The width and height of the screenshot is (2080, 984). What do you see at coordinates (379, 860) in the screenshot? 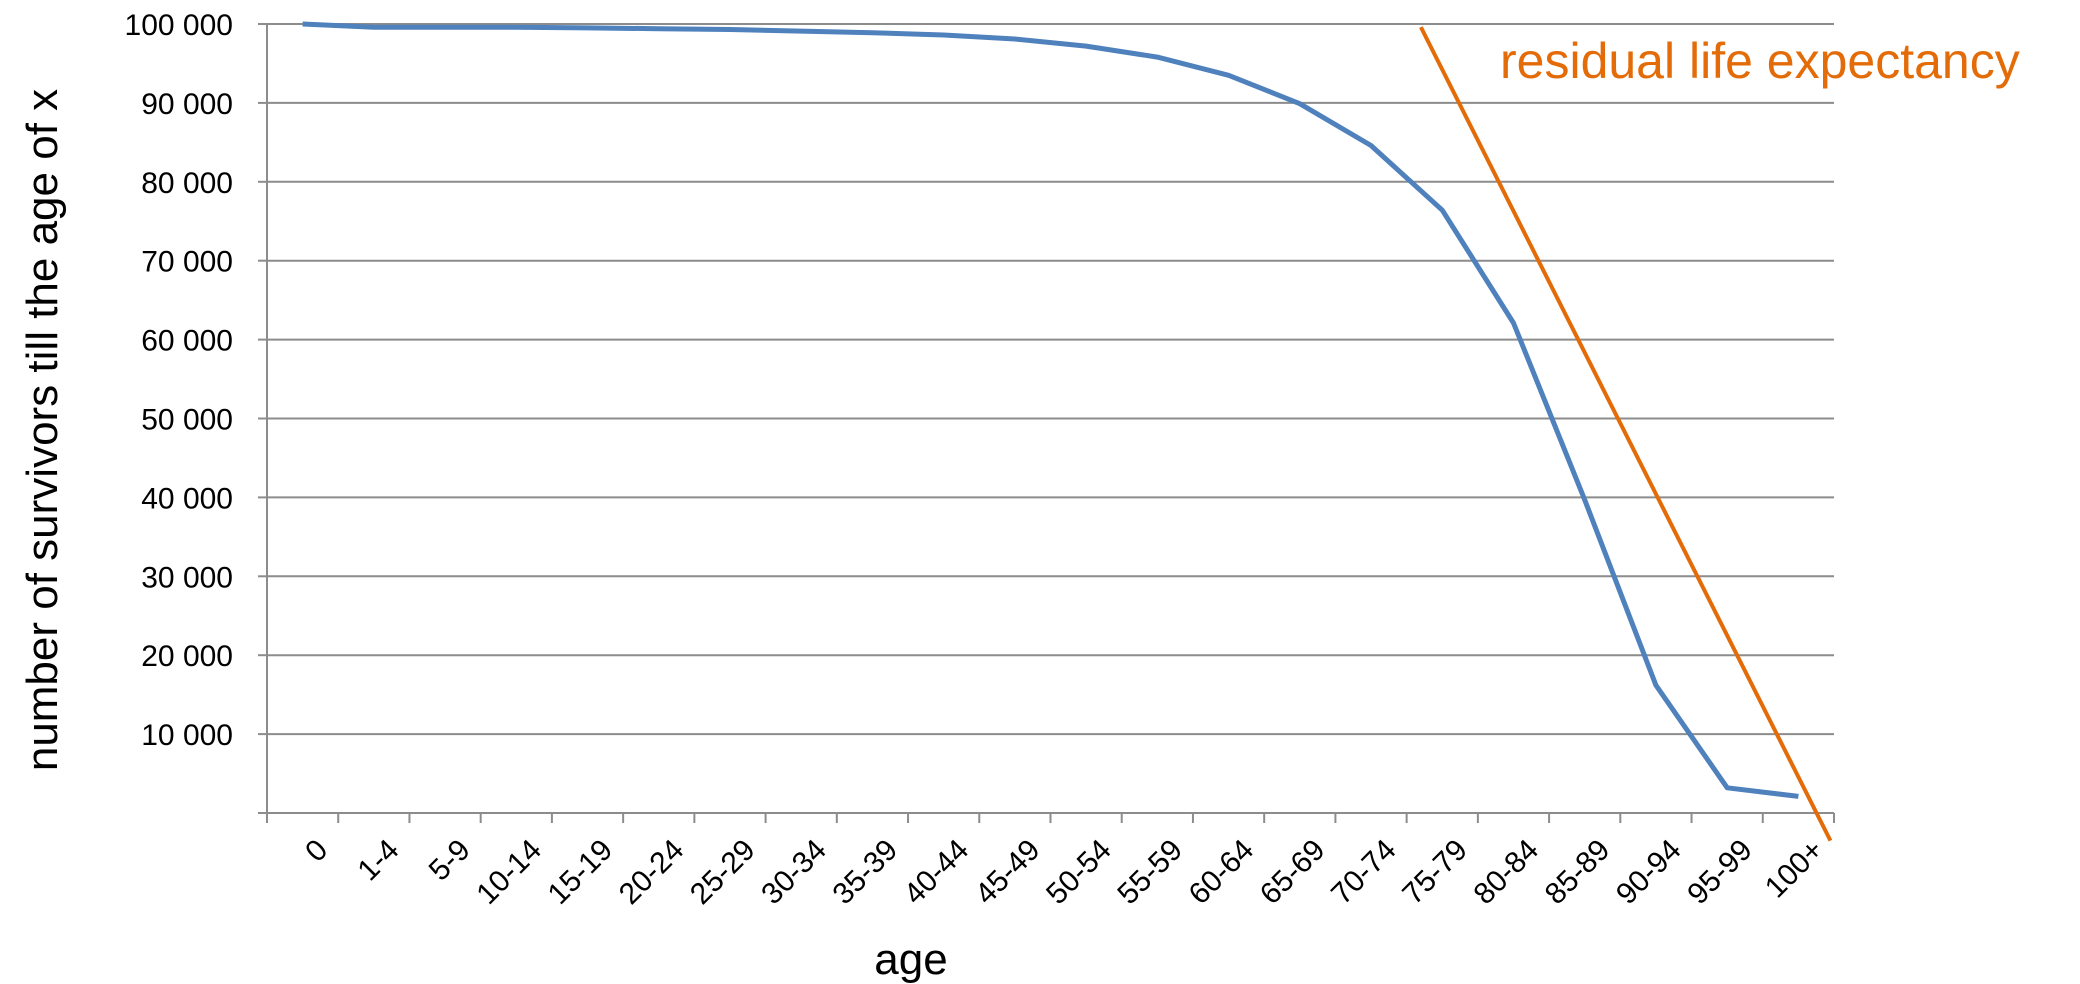
I see `x-tick-label: 1-4` at bounding box center [379, 860].